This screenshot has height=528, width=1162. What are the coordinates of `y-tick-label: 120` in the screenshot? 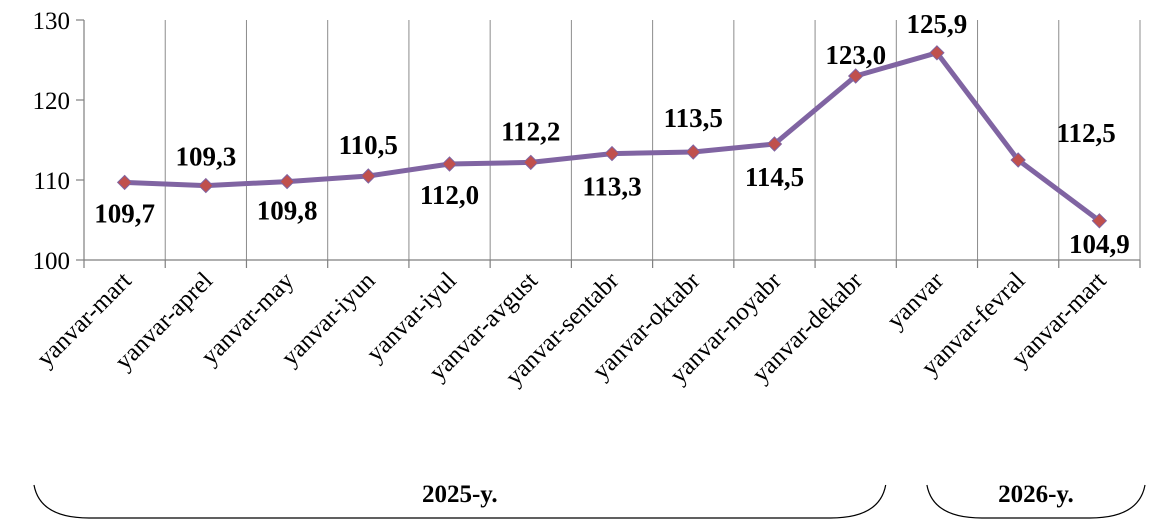 It's located at (52, 101).